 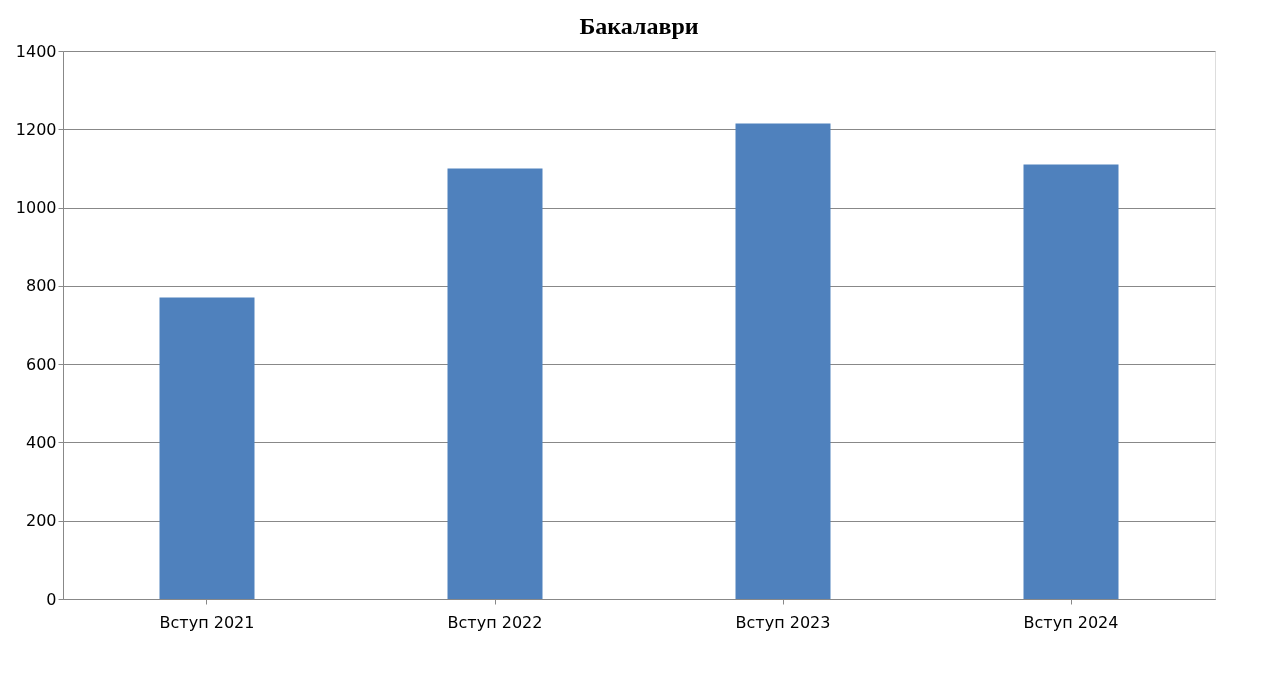 I want to click on x-tick-label: Вступ 2022, so click(x=495, y=622).